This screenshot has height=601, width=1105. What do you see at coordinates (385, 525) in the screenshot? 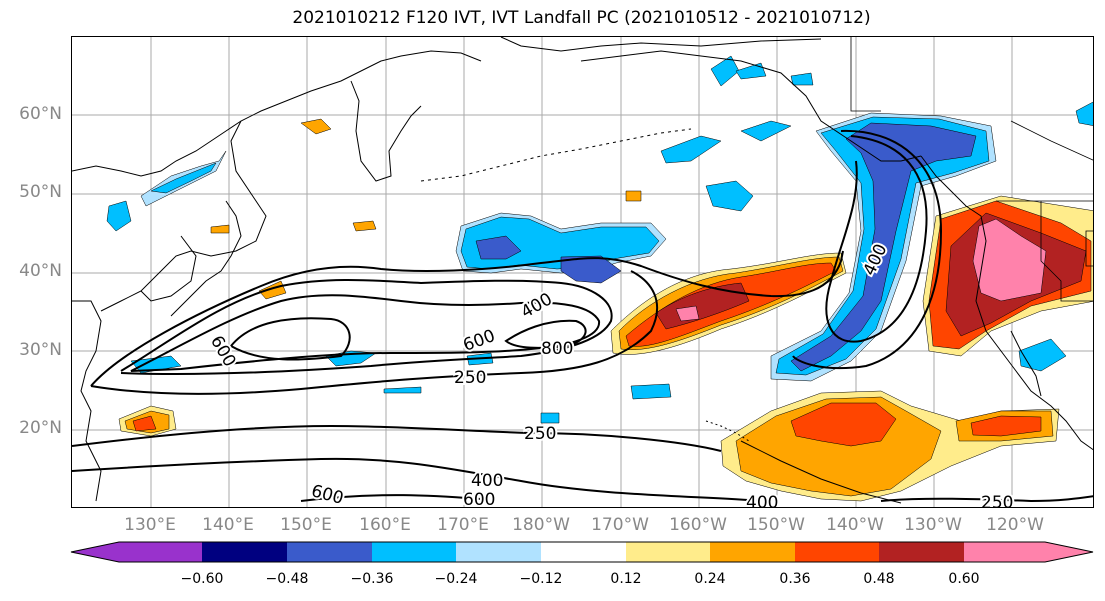
I see `lon-label-160e: 160°E` at bounding box center [385, 525].